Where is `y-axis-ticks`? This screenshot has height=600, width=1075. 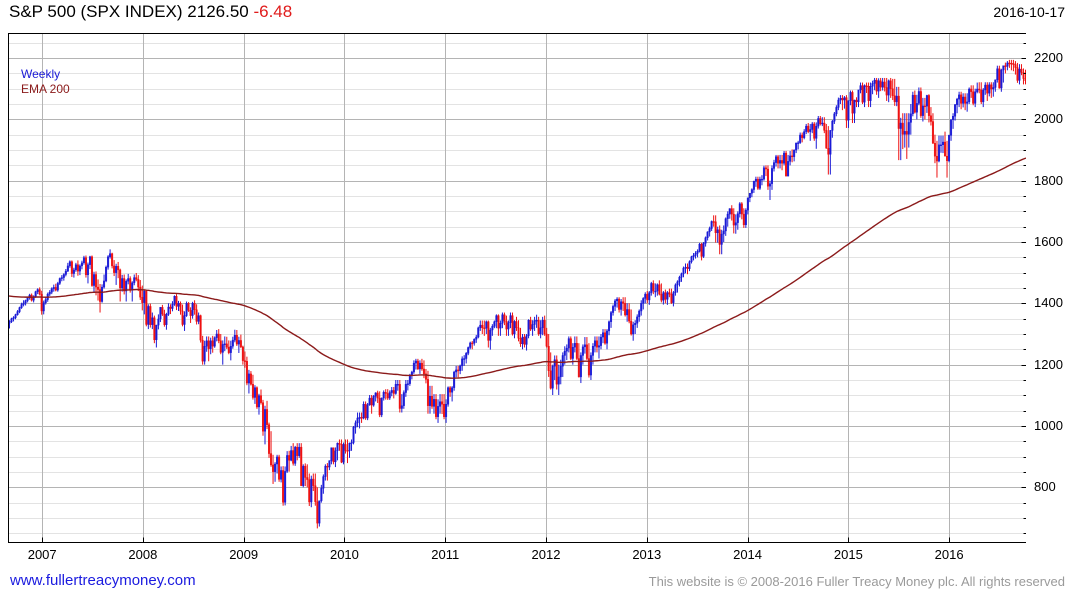
y-axis-ticks is located at coordinates (1023, 288).